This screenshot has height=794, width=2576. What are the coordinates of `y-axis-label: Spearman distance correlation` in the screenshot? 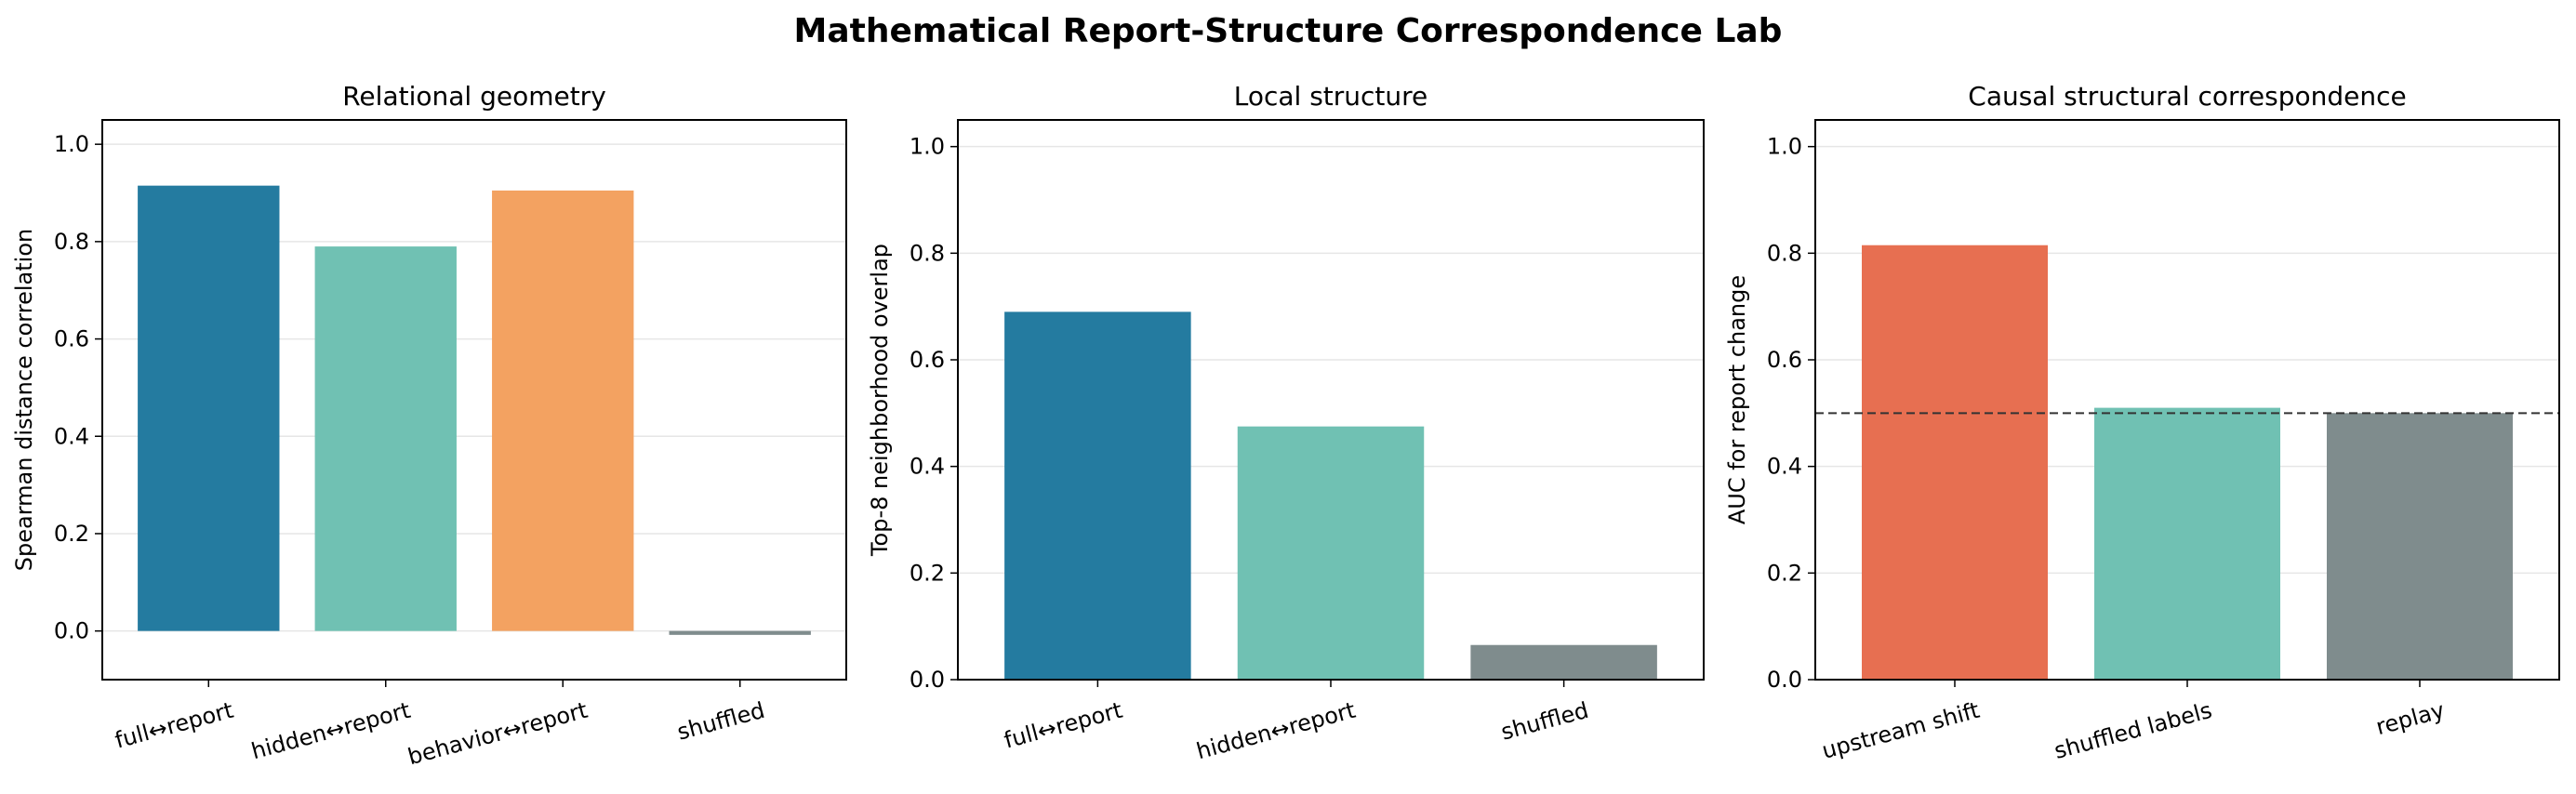 It's located at (24, 400).